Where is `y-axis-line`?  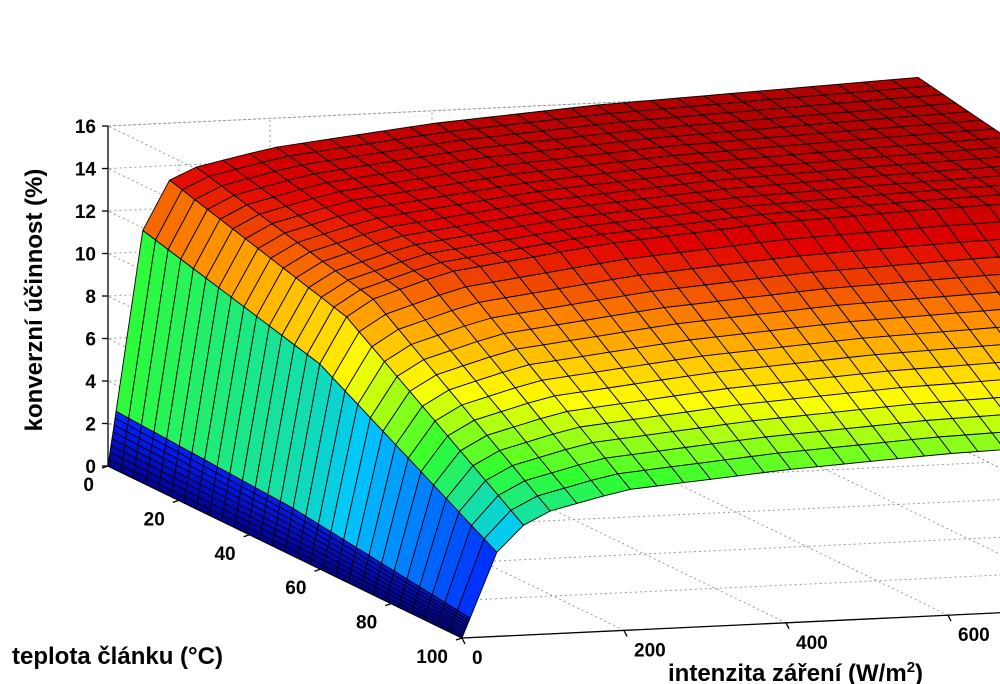
y-axis-line is located at coordinates (285, 552).